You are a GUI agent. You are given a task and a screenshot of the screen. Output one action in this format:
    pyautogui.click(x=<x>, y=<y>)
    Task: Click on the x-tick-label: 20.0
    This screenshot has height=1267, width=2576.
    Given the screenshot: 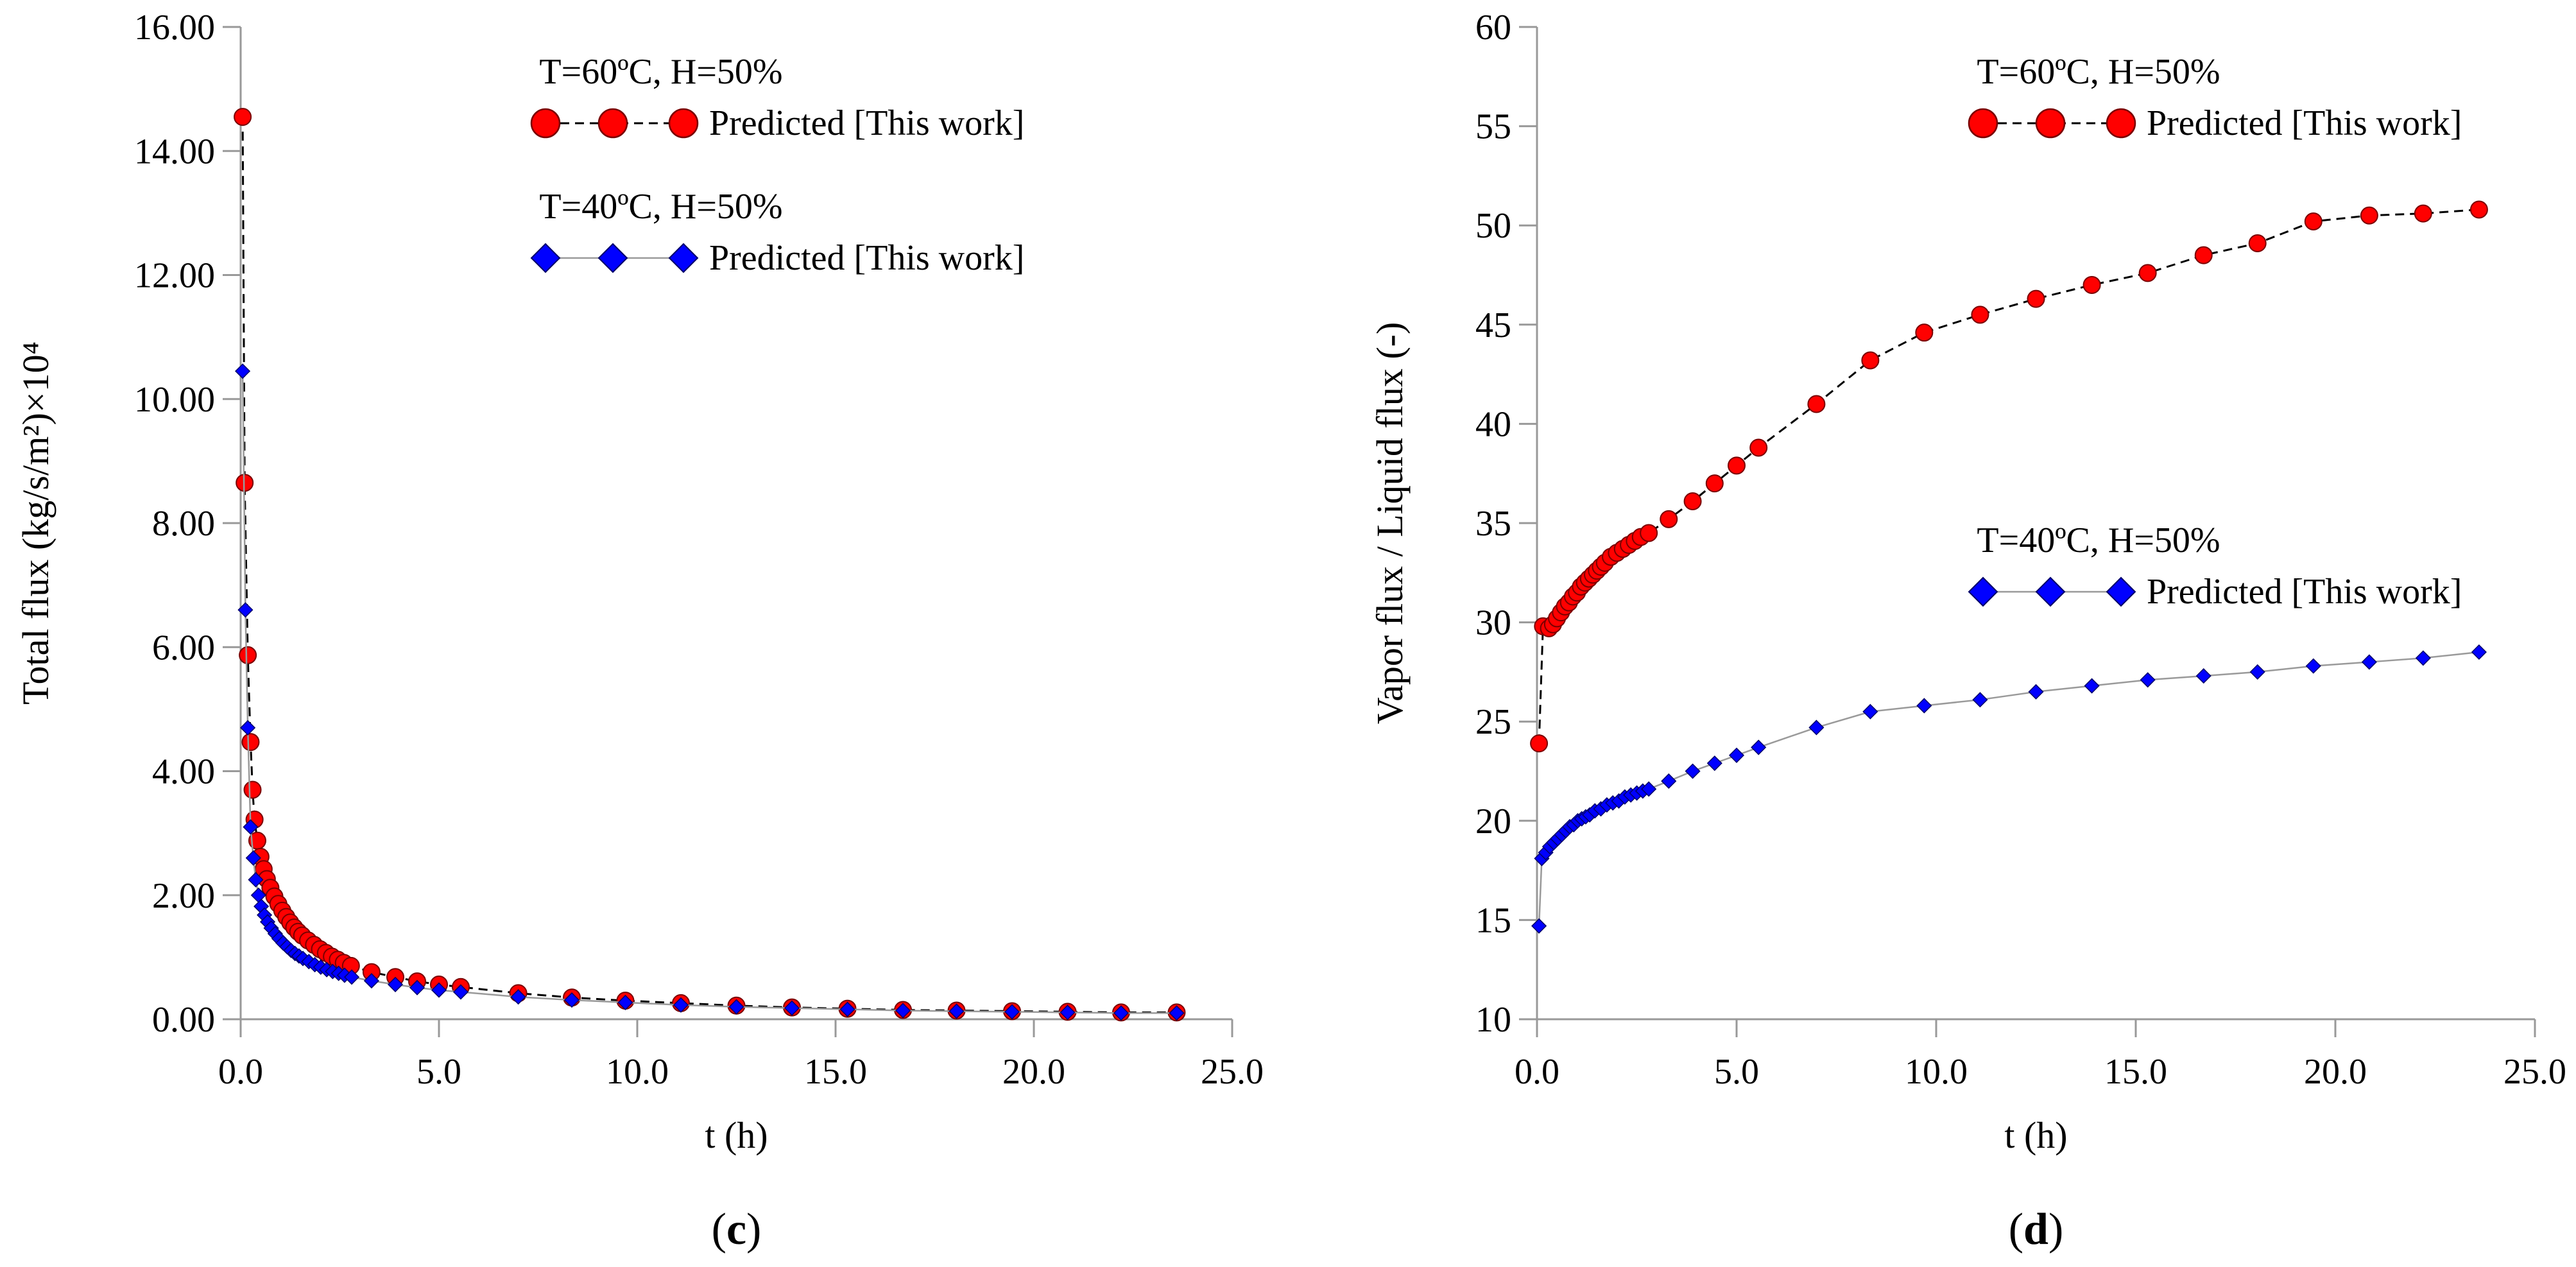 What is the action you would take?
    pyautogui.click(x=2335, y=1072)
    